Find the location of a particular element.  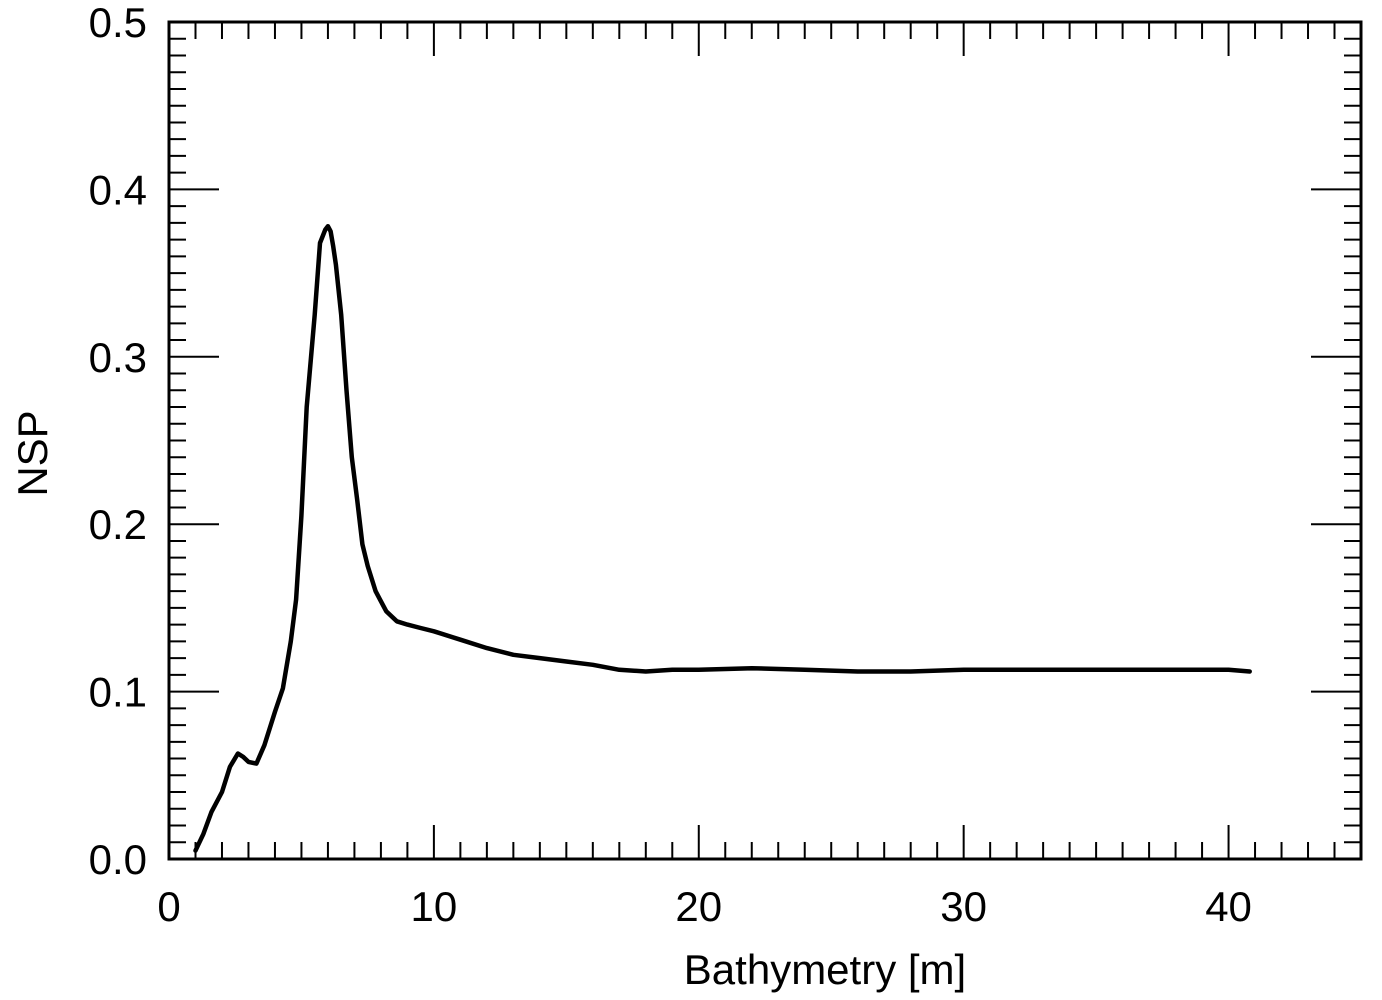

y-tick-label: 0.2 is located at coordinates (118, 524).